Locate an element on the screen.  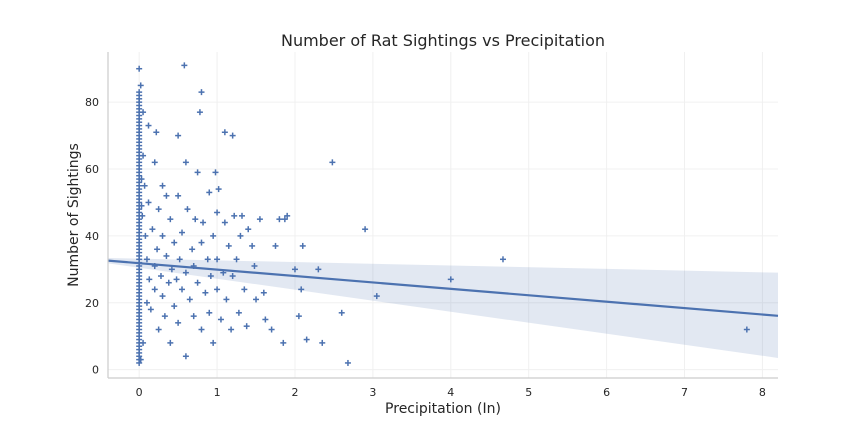
x-tick-label: 7 is located at coordinates (684, 392).